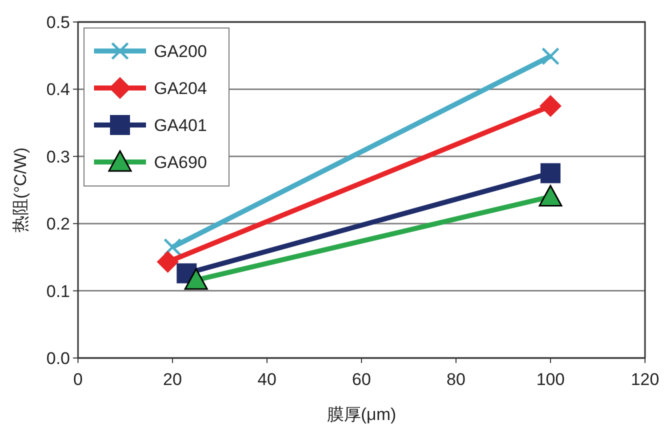 This screenshot has width=665, height=432. Describe the element at coordinates (20, 190) in the screenshot. I see `y-axis-title: 热阻(°C/W)` at that location.